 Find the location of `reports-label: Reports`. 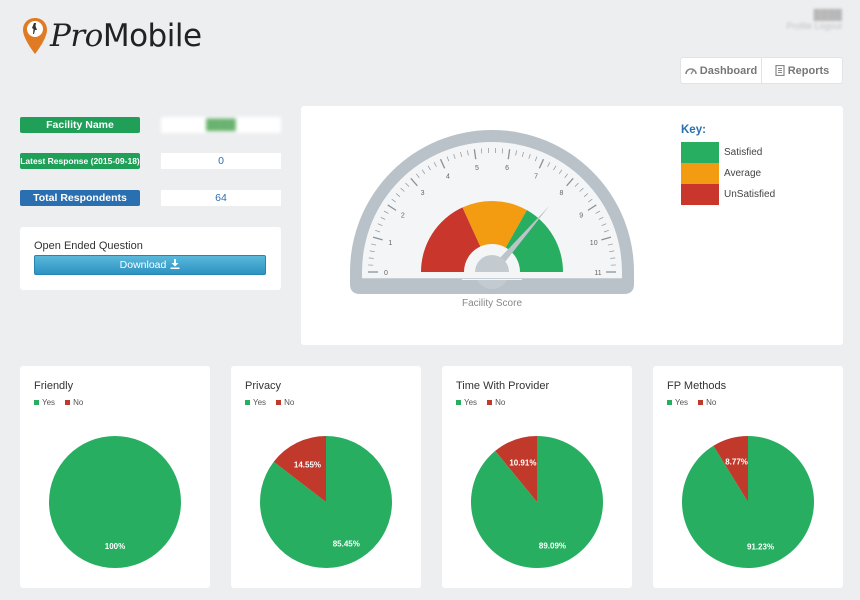

reports-label: Reports is located at coordinates (808, 70).